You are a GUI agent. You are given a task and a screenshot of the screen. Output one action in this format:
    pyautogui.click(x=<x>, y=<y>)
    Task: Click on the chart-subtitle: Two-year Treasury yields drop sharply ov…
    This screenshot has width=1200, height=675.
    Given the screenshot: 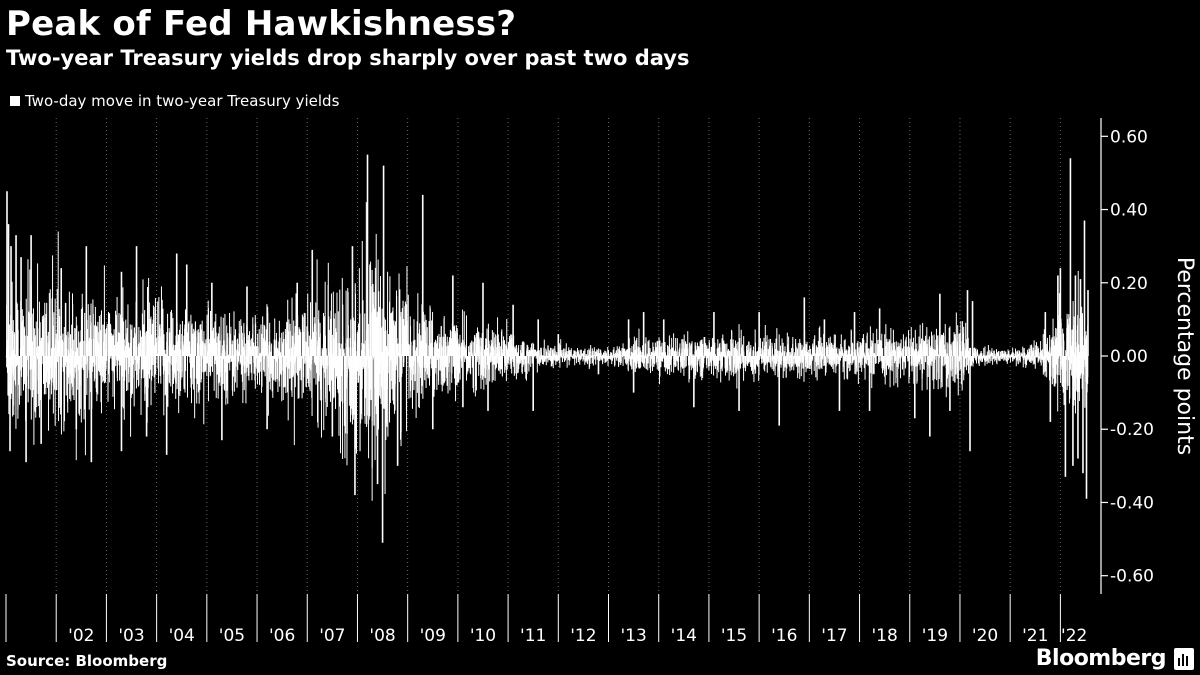 What is the action you would take?
    pyautogui.click(x=348, y=58)
    